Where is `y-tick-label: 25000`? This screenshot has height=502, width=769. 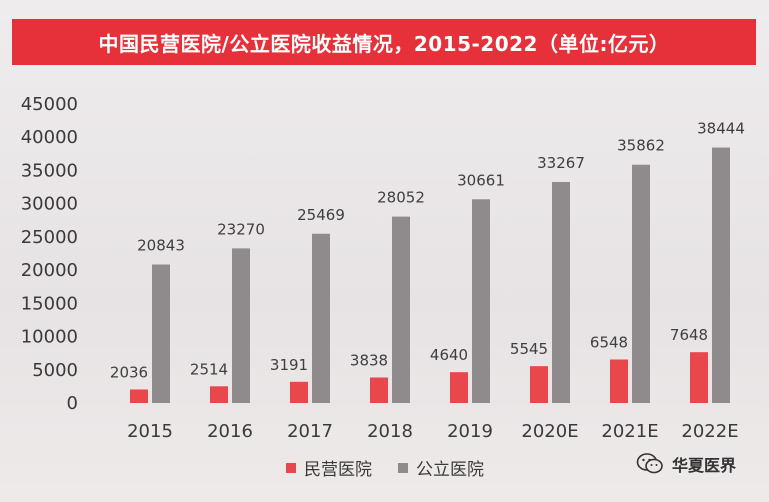
y-tick-label: 25000 is located at coordinates (49, 237).